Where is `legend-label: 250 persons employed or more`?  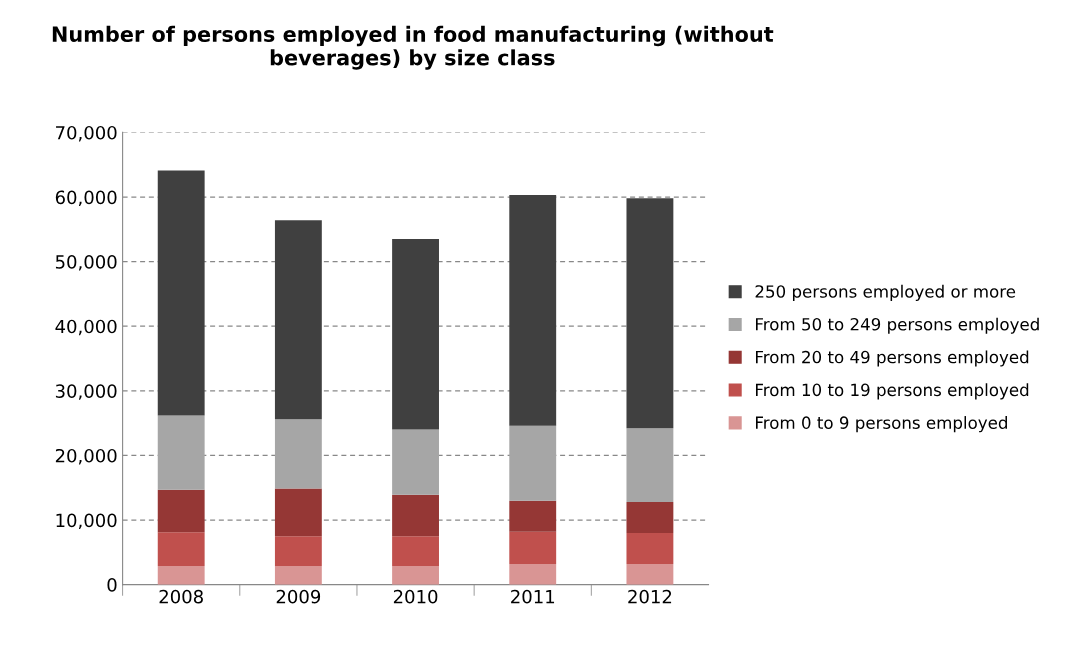 legend-label: 250 persons employed or more is located at coordinates (885, 292).